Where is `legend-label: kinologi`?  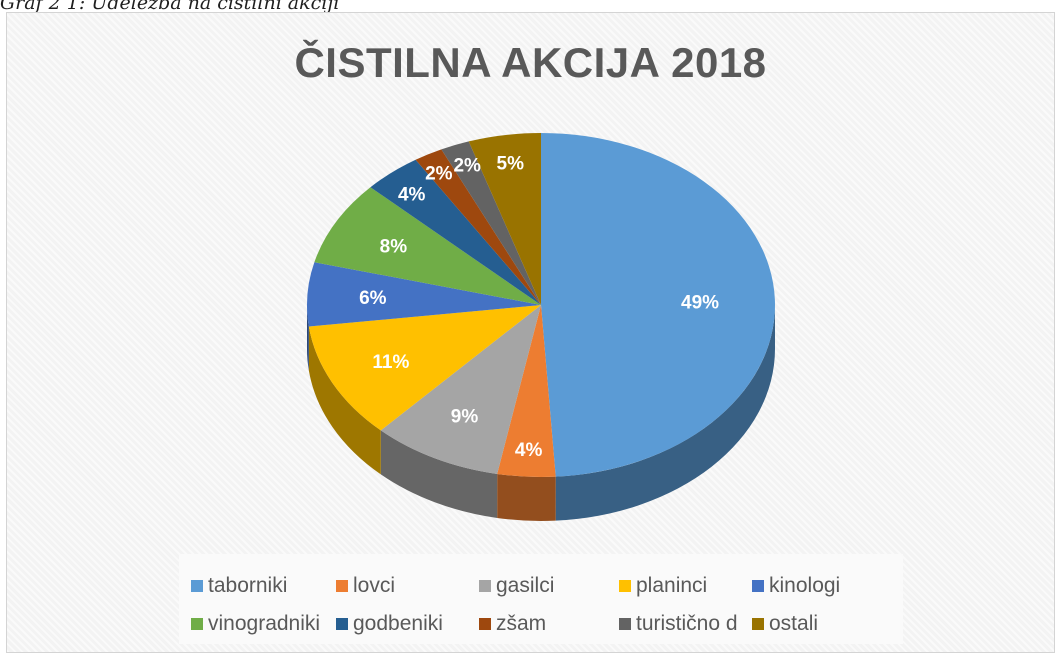 legend-label: kinologi is located at coordinates (805, 585).